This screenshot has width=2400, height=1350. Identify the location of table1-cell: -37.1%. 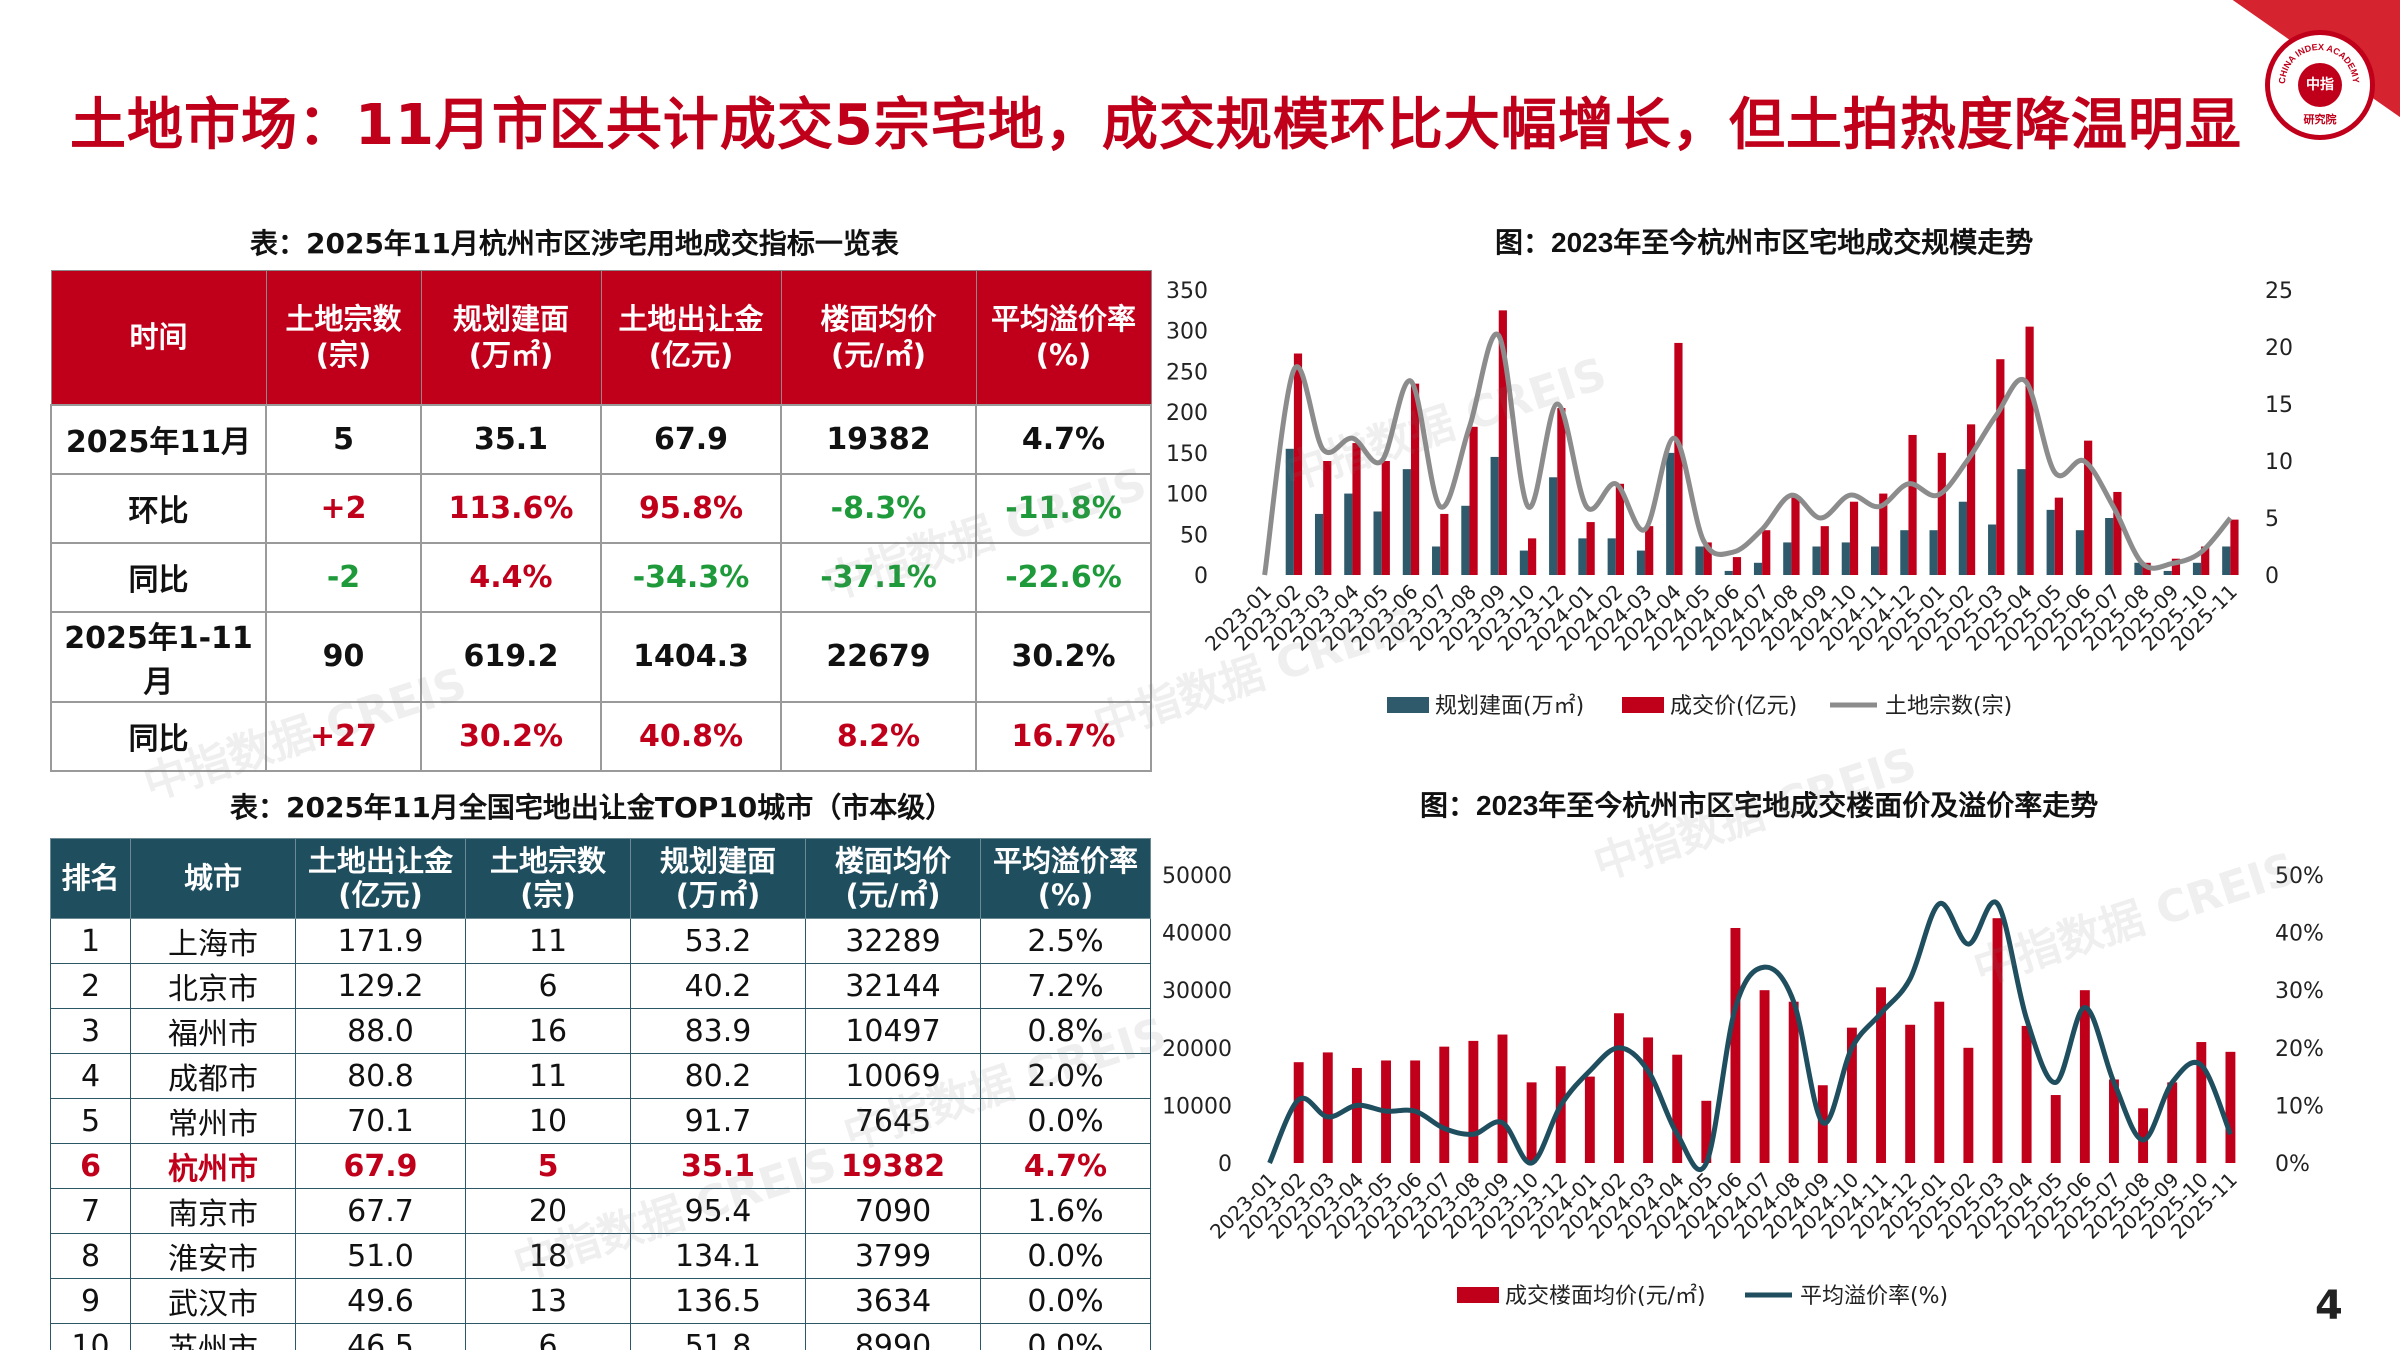
(878, 577).